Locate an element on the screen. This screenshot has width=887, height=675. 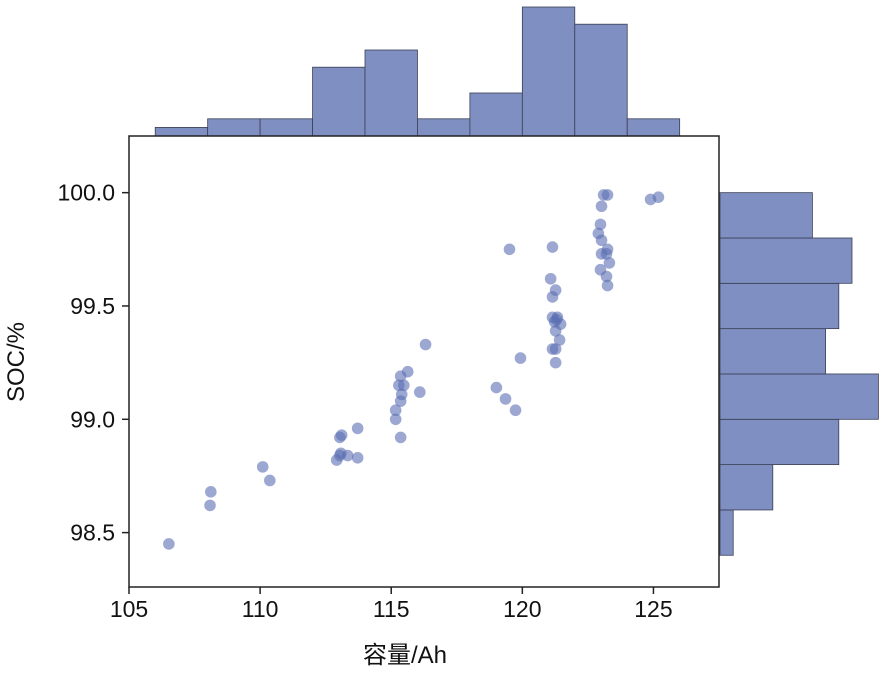
x-tick-label: 120 is located at coordinates (522, 609).